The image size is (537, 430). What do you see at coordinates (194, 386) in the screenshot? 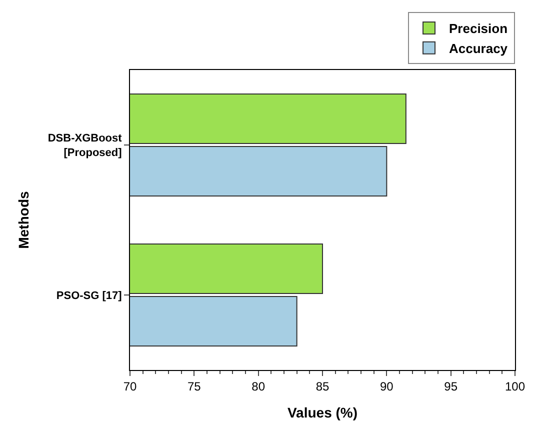
I see `x-tick-label: 75` at bounding box center [194, 386].